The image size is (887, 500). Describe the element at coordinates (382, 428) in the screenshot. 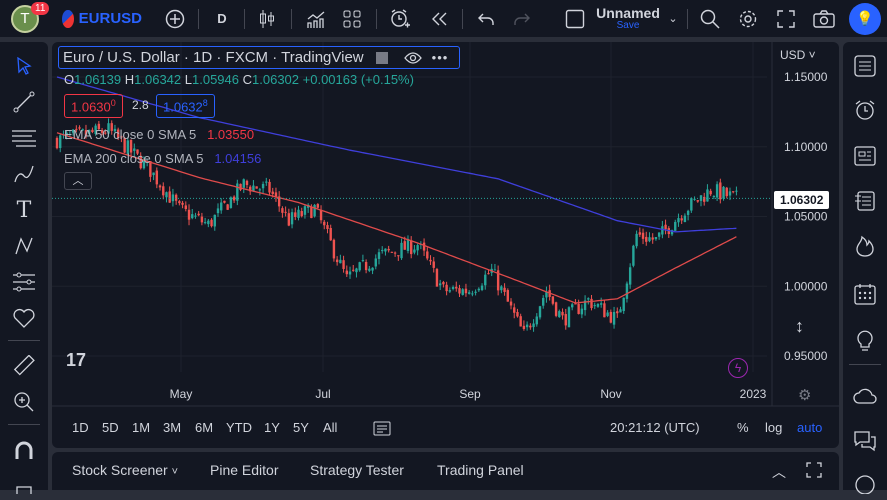

I see `goto-date-icon` at that location.